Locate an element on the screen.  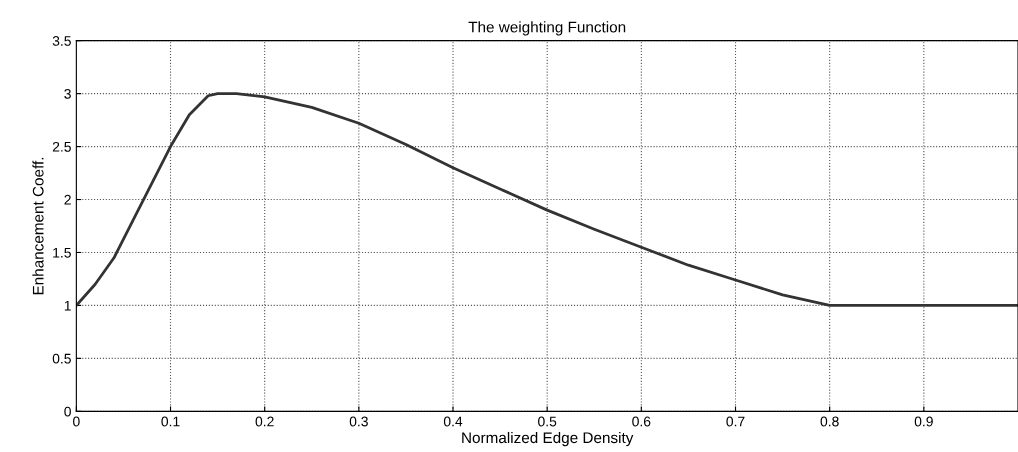
x-tick-label: 0.7 is located at coordinates (735, 421).